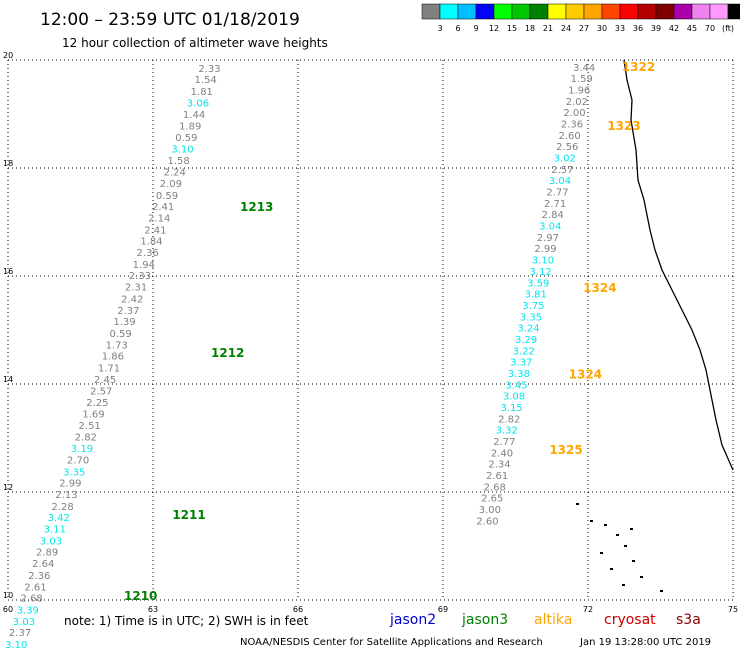  I want to click on time-label: 1212, so click(227, 353).